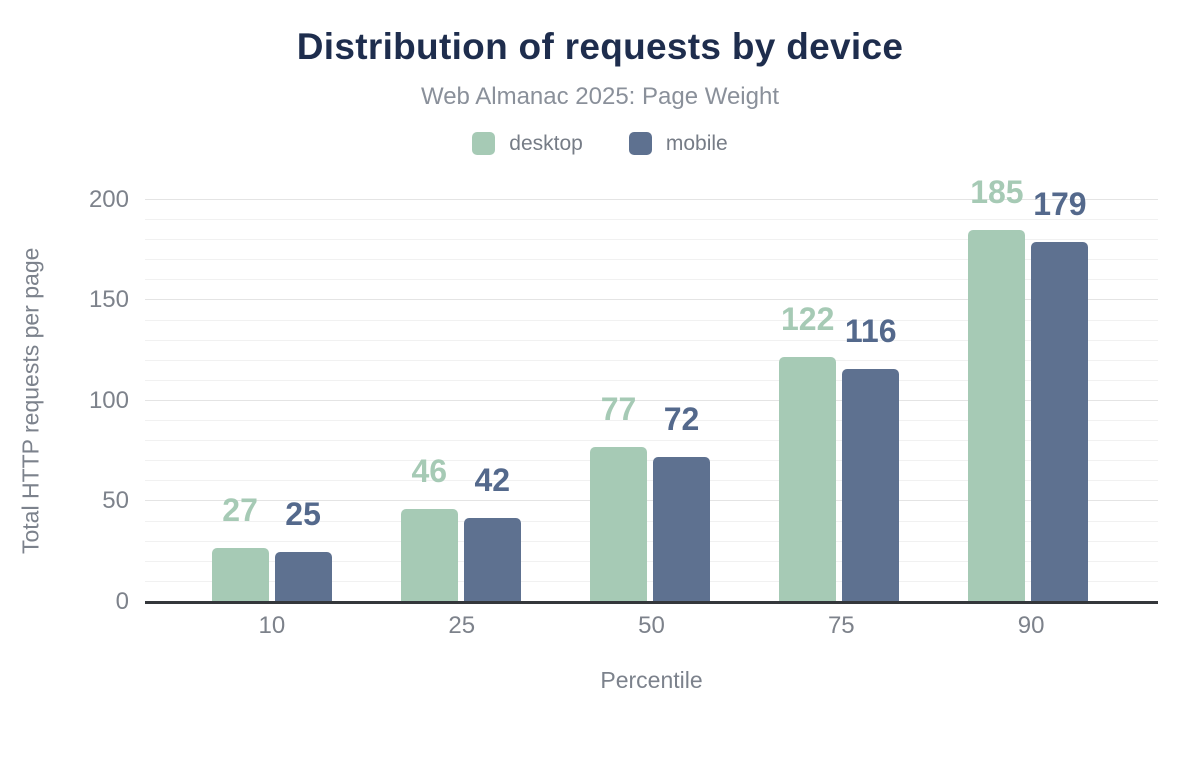  Describe the element at coordinates (1060, 204) in the screenshot. I see `value-label-mobile-90: 179` at that location.